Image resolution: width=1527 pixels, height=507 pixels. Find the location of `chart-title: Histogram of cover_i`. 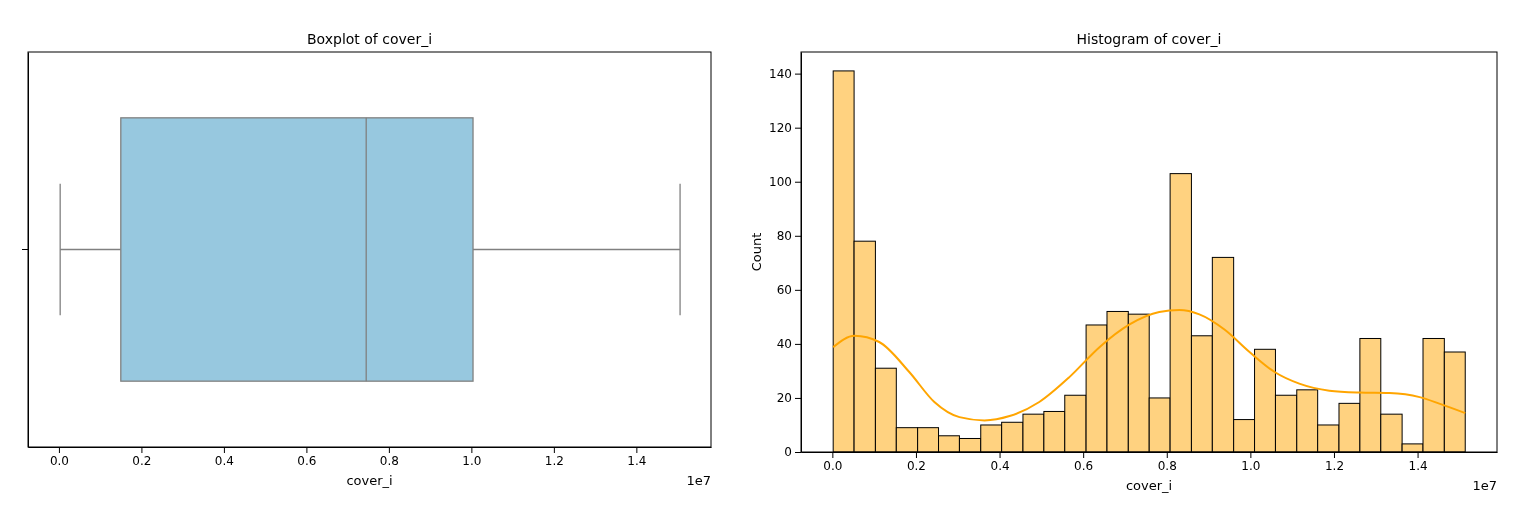

chart-title: Histogram of cover_i is located at coordinates (1149, 39).